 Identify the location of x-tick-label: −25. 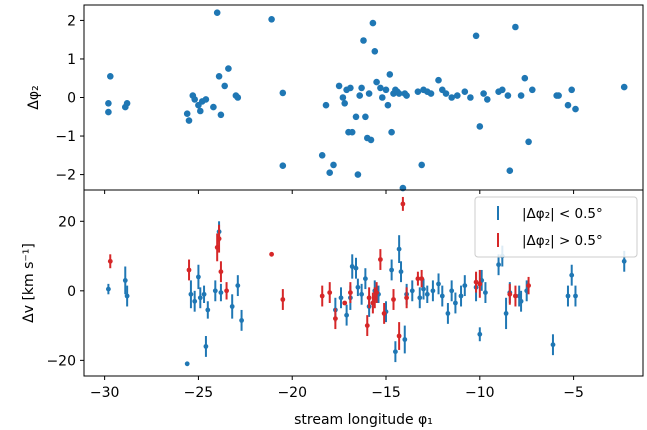
(199, 393).